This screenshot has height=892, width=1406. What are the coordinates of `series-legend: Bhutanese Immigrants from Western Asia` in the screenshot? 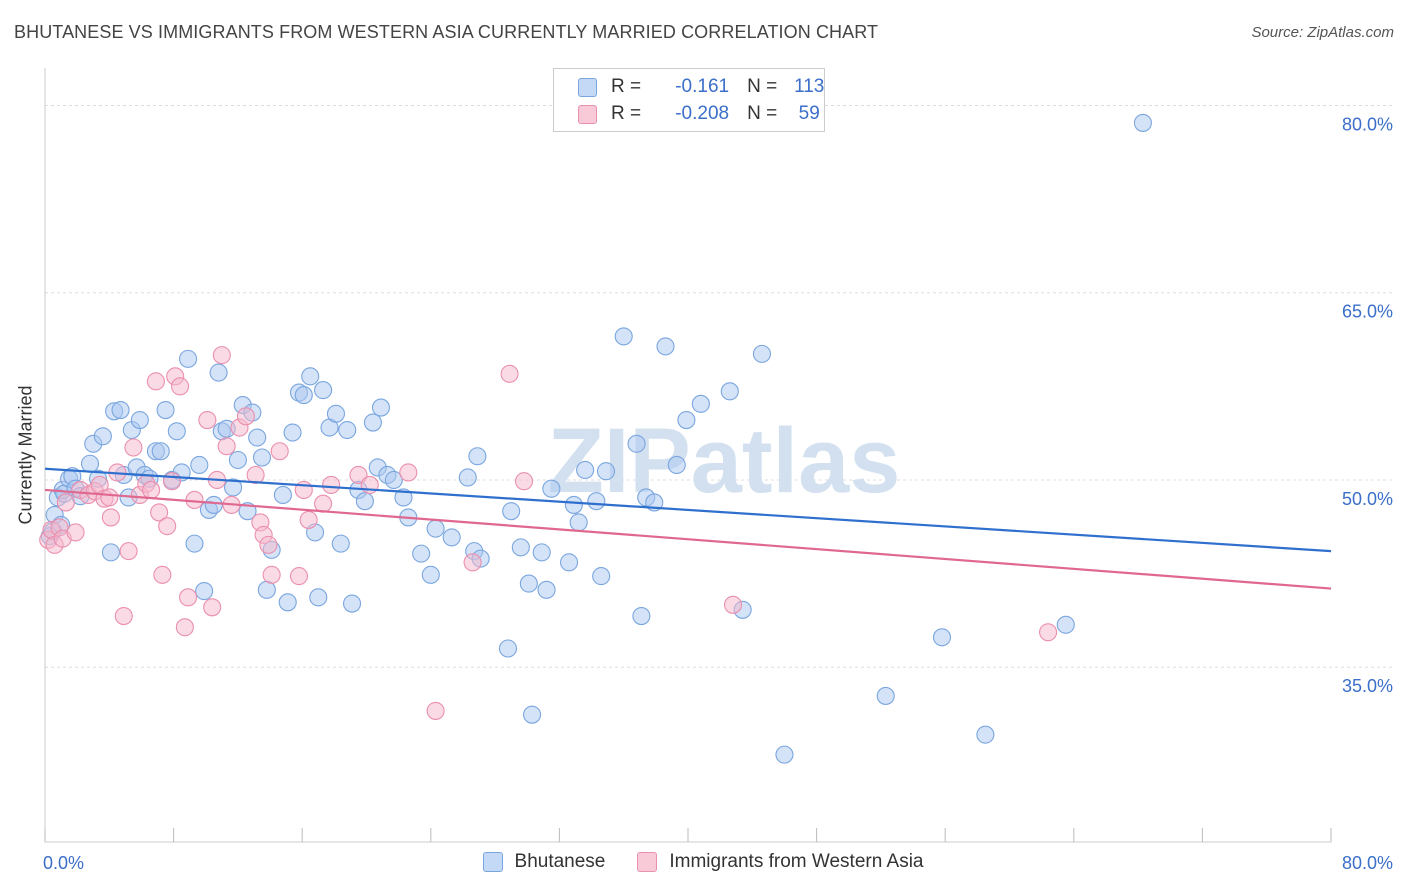 It's located at (703, 862).